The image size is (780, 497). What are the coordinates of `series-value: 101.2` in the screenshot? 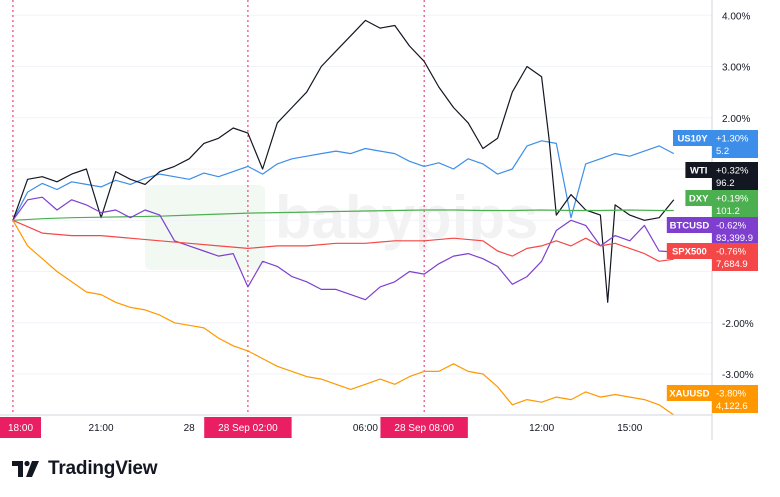 It's located at (728, 211).